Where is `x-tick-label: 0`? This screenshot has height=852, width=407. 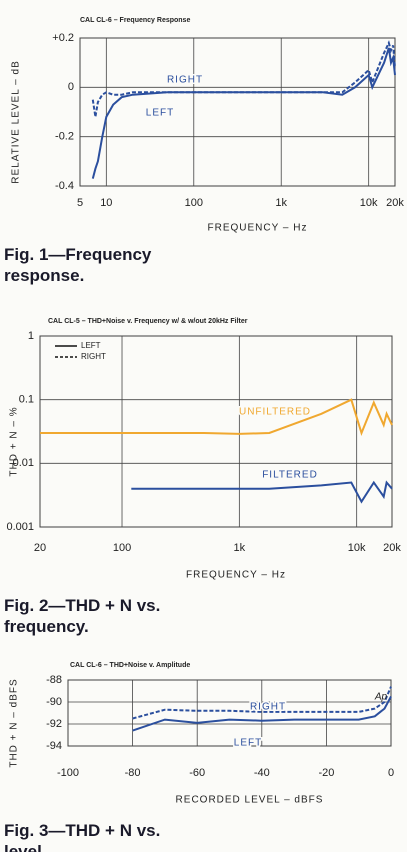
x-tick-label: 0 is located at coordinates (391, 773).